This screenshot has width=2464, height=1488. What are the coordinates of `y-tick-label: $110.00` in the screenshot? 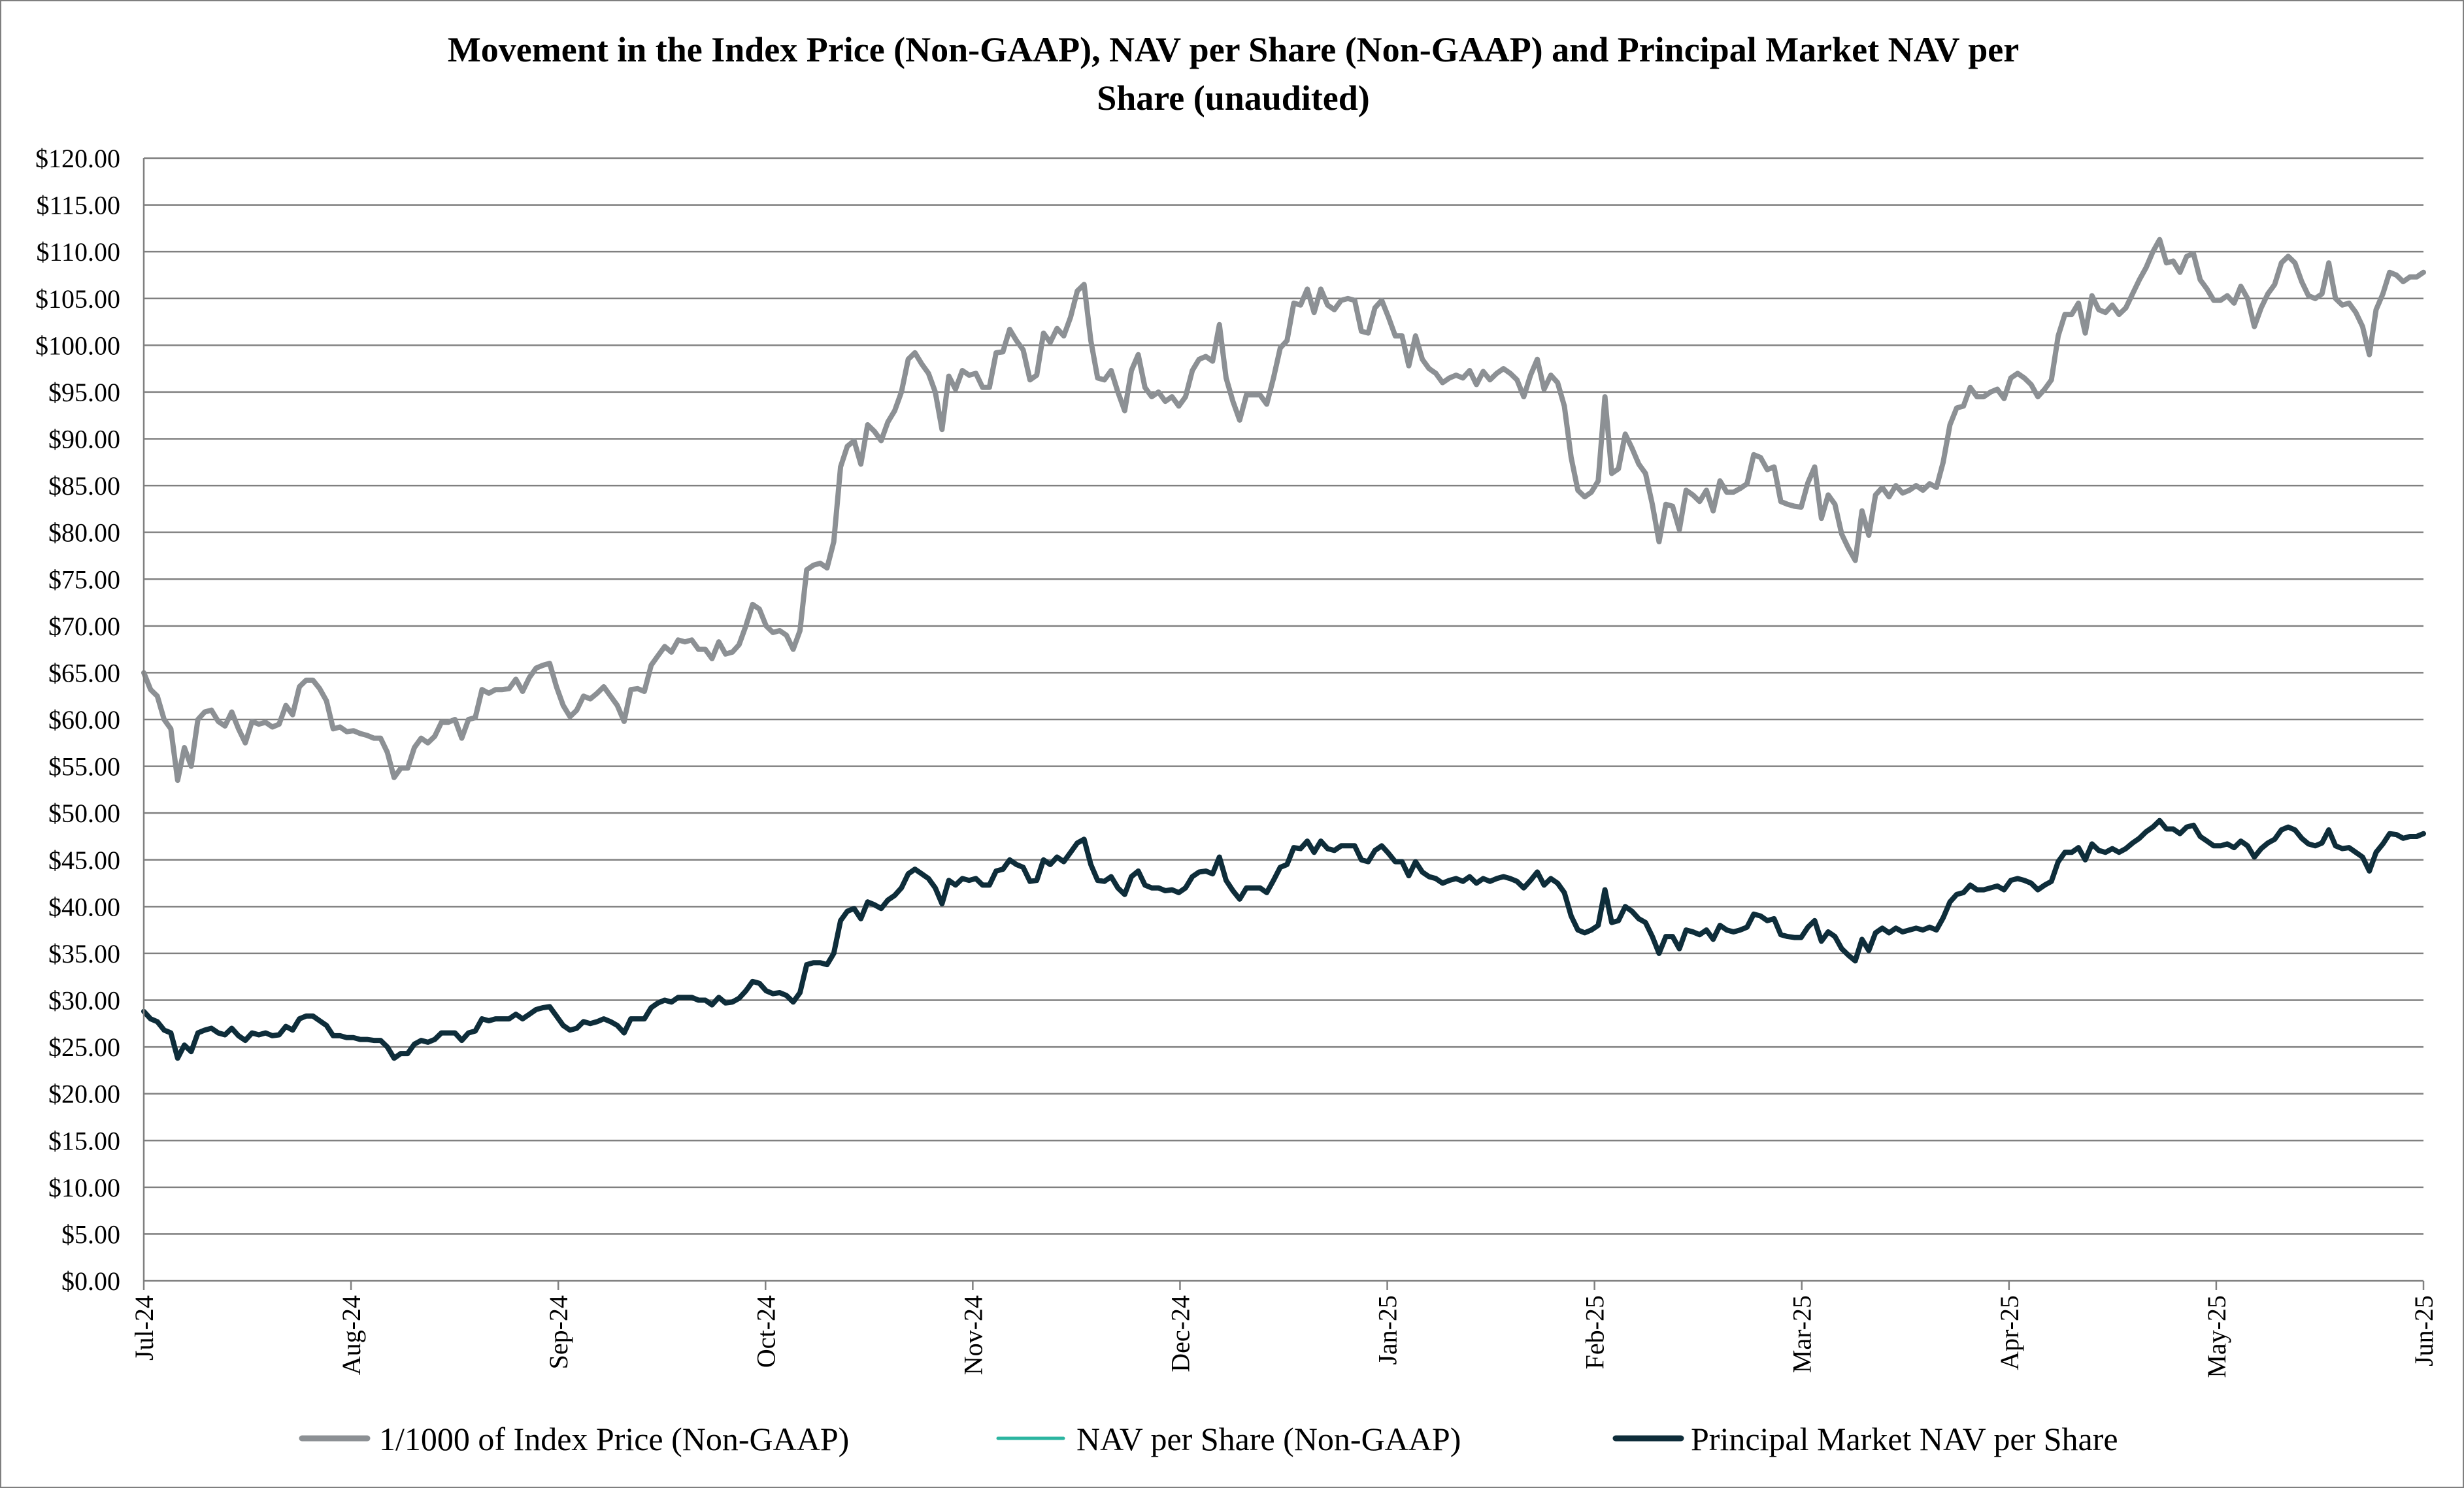 It's located at (78, 252).